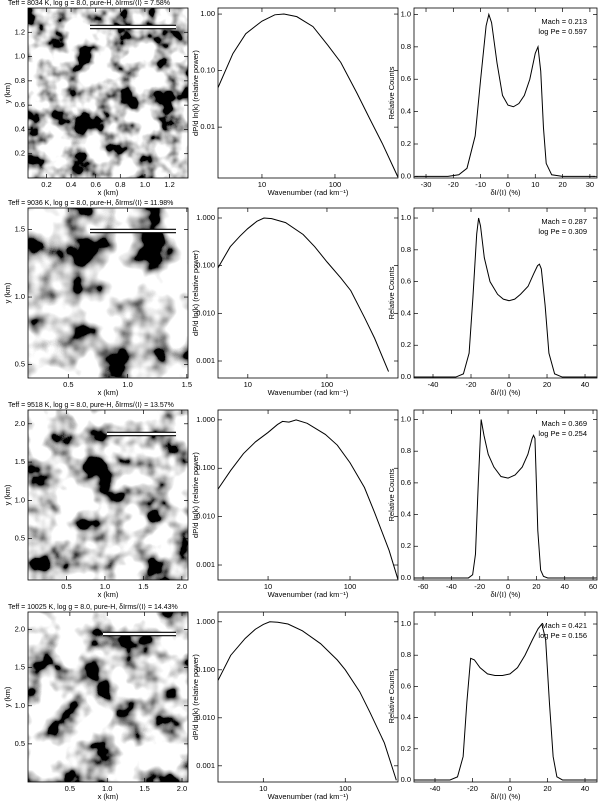 The width and height of the screenshot is (600, 811). I want to click on y-tick-label: 1.2, so click(20, 31).